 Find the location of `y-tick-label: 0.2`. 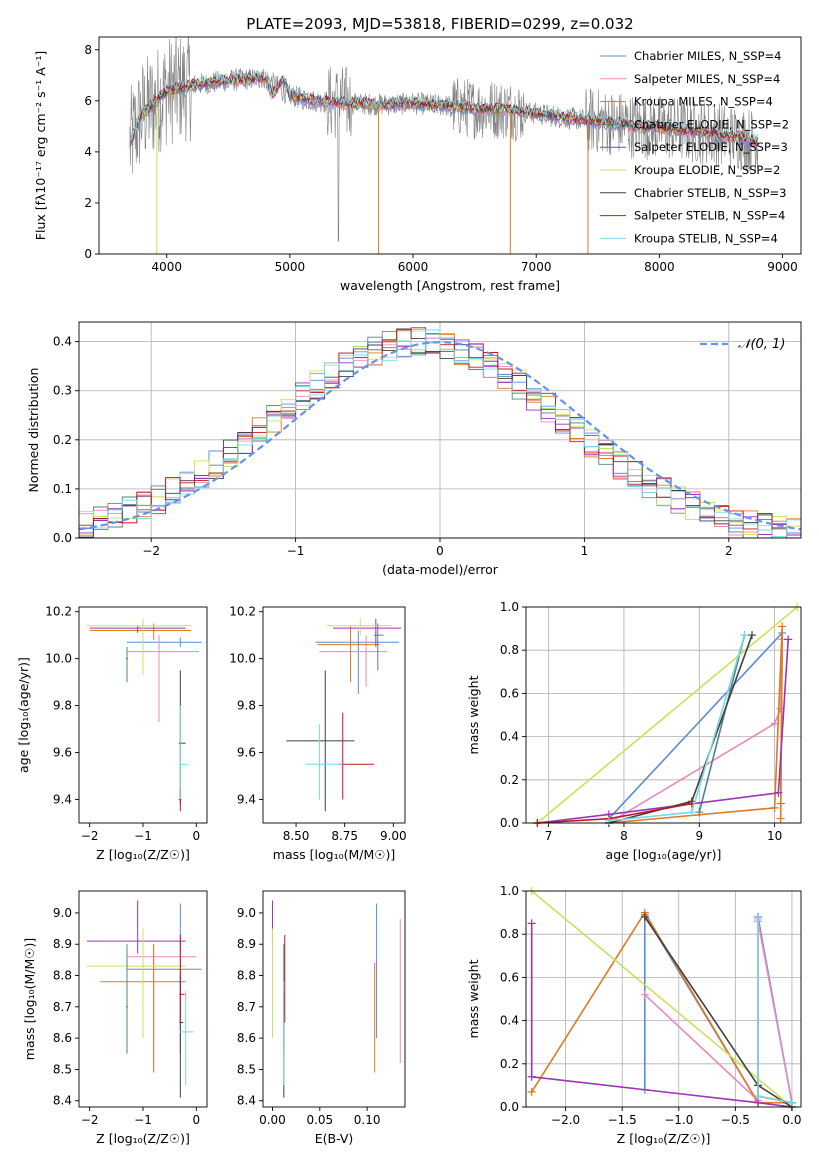

y-tick-label: 0.2 is located at coordinates (62, 440).